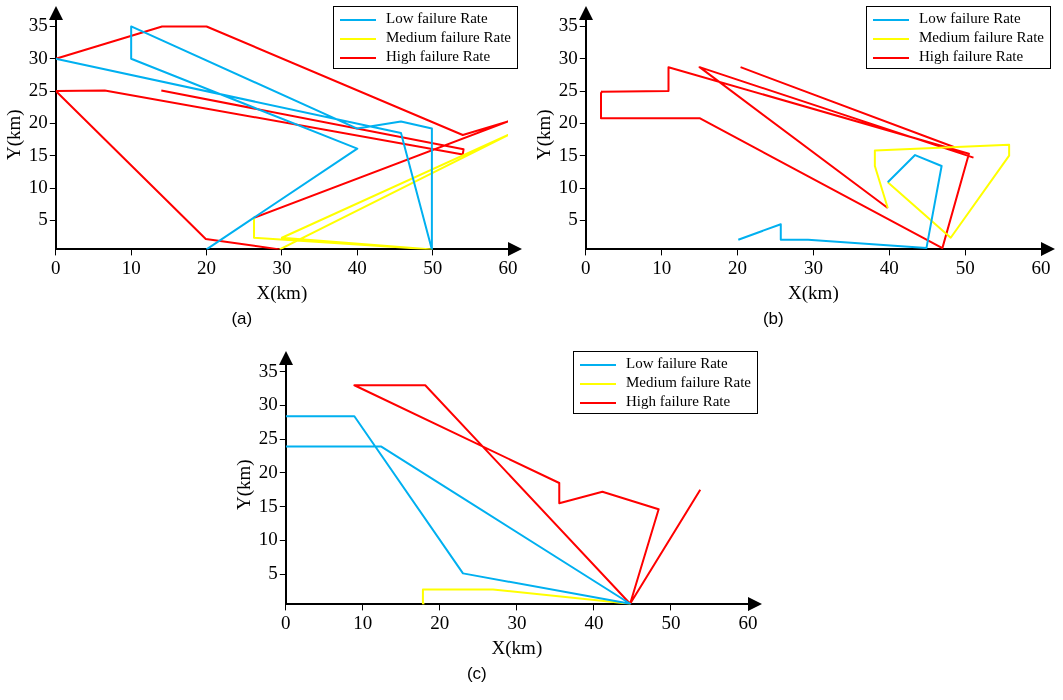 This screenshot has width=1063, height=700. I want to click on text: (a), so click(242, 319).